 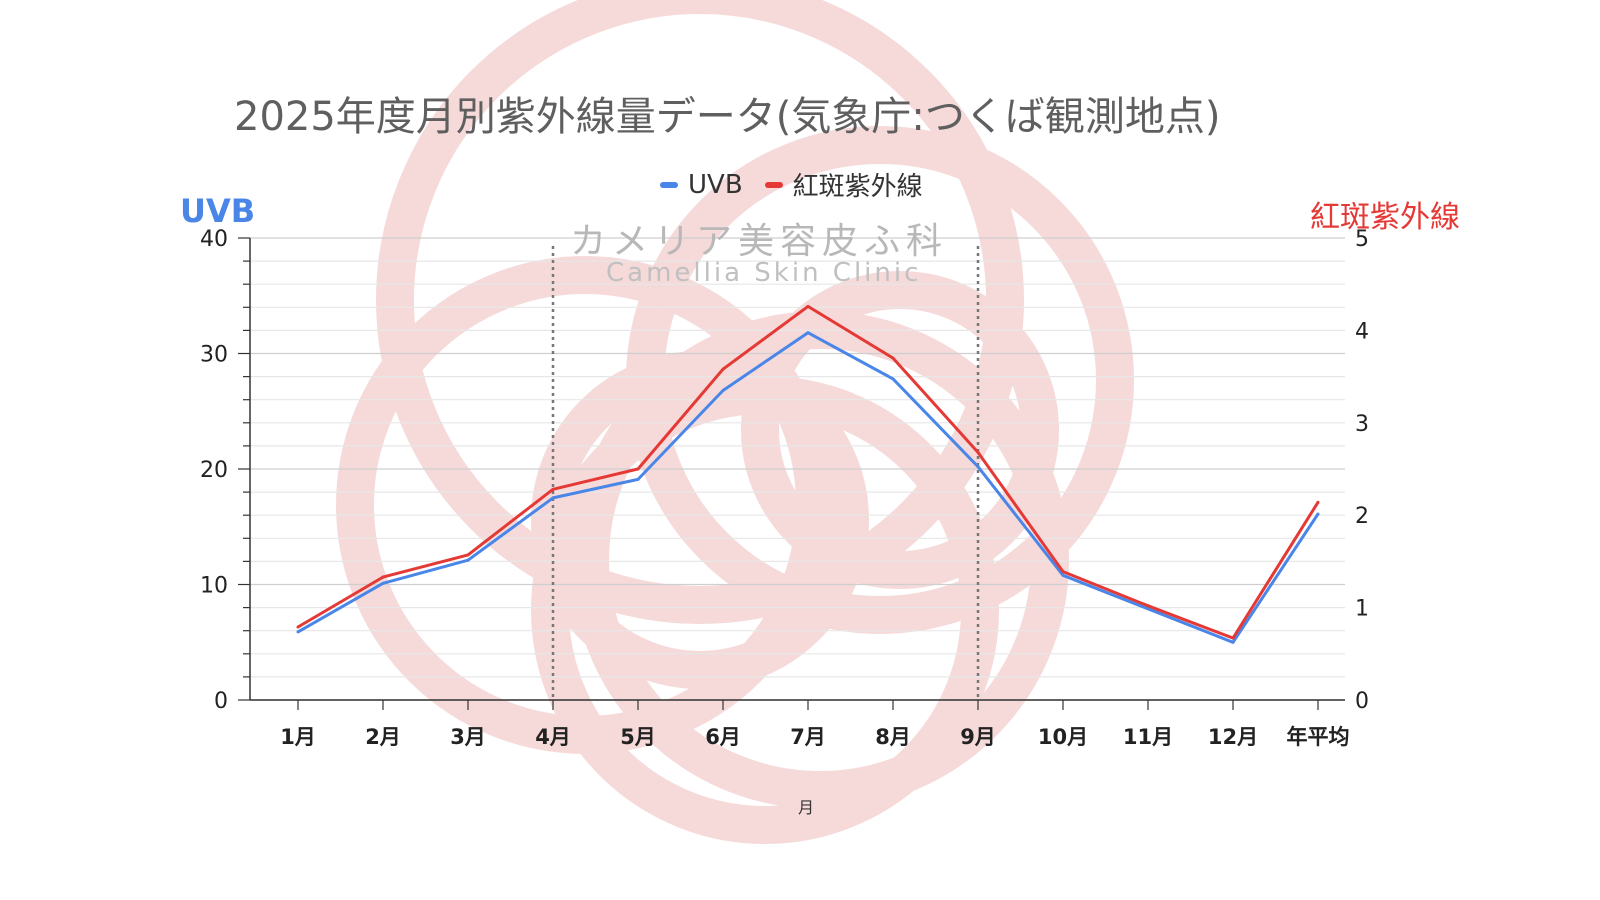 What do you see at coordinates (1063, 737) in the screenshot?
I see `x-tick-label: 10月` at bounding box center [1063, 737].